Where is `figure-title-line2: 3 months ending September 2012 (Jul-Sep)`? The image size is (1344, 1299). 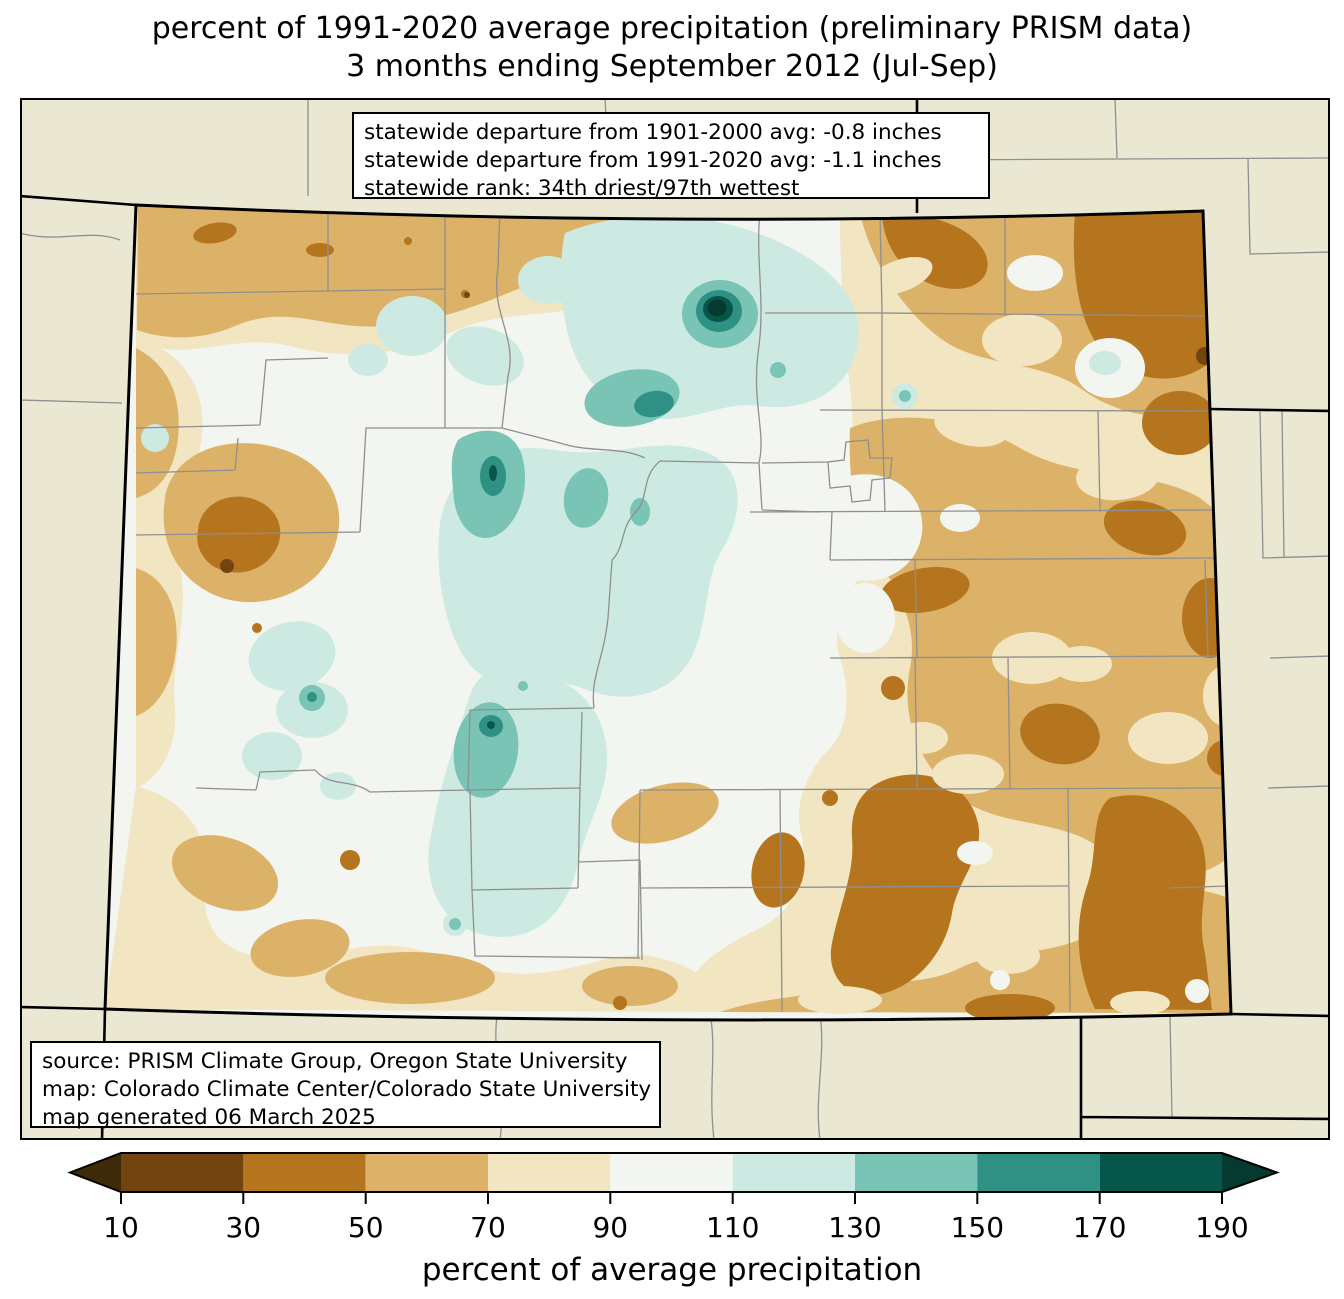 figure-title-line2: 3 months ending September 2012 (Jul-Sep) is located at coordinates (672, 66).